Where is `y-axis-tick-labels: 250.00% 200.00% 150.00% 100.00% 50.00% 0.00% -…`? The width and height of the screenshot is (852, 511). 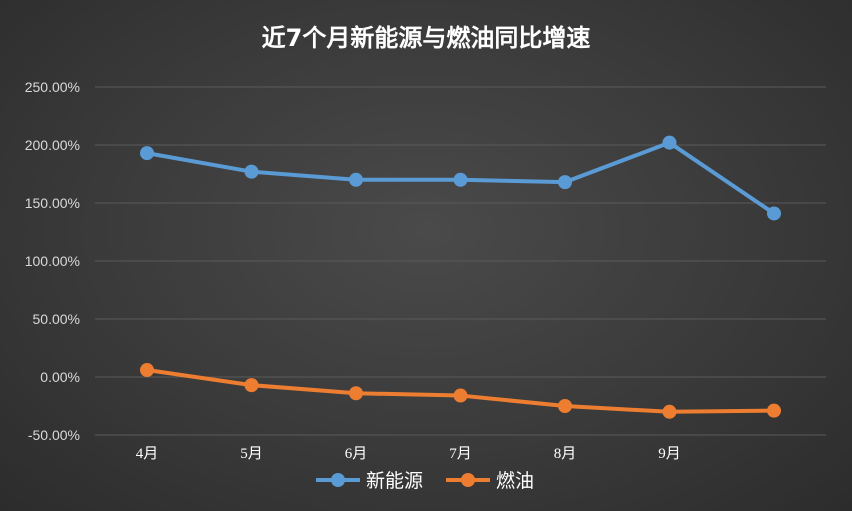
y-axis-tick-labels: 250.00% 200.00% 150.00% 100.00% 50.00% 0.00% -… is located at coordinates (52, 261).